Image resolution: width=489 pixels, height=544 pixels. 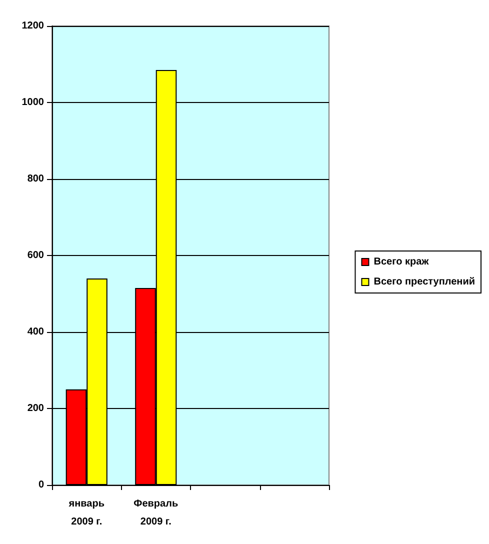 What do you see at coordinates (35, 332) in the screenshot?
I see `y-tick-label: 400` at bounding box center [35, 332].